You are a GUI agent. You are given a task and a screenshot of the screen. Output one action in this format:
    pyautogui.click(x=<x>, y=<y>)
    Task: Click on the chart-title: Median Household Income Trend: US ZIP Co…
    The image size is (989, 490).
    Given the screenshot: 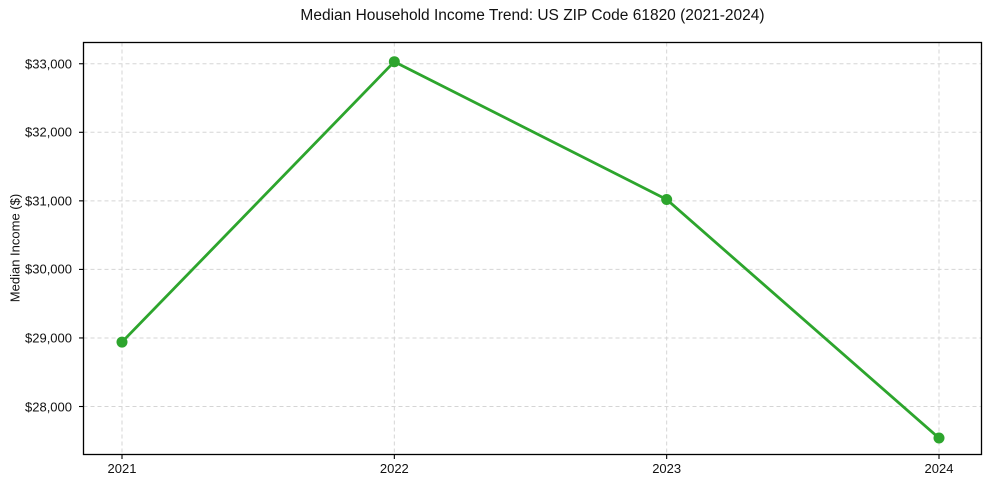 What is the action you would take?
    pyautogui.click(x=532, y=15)
    